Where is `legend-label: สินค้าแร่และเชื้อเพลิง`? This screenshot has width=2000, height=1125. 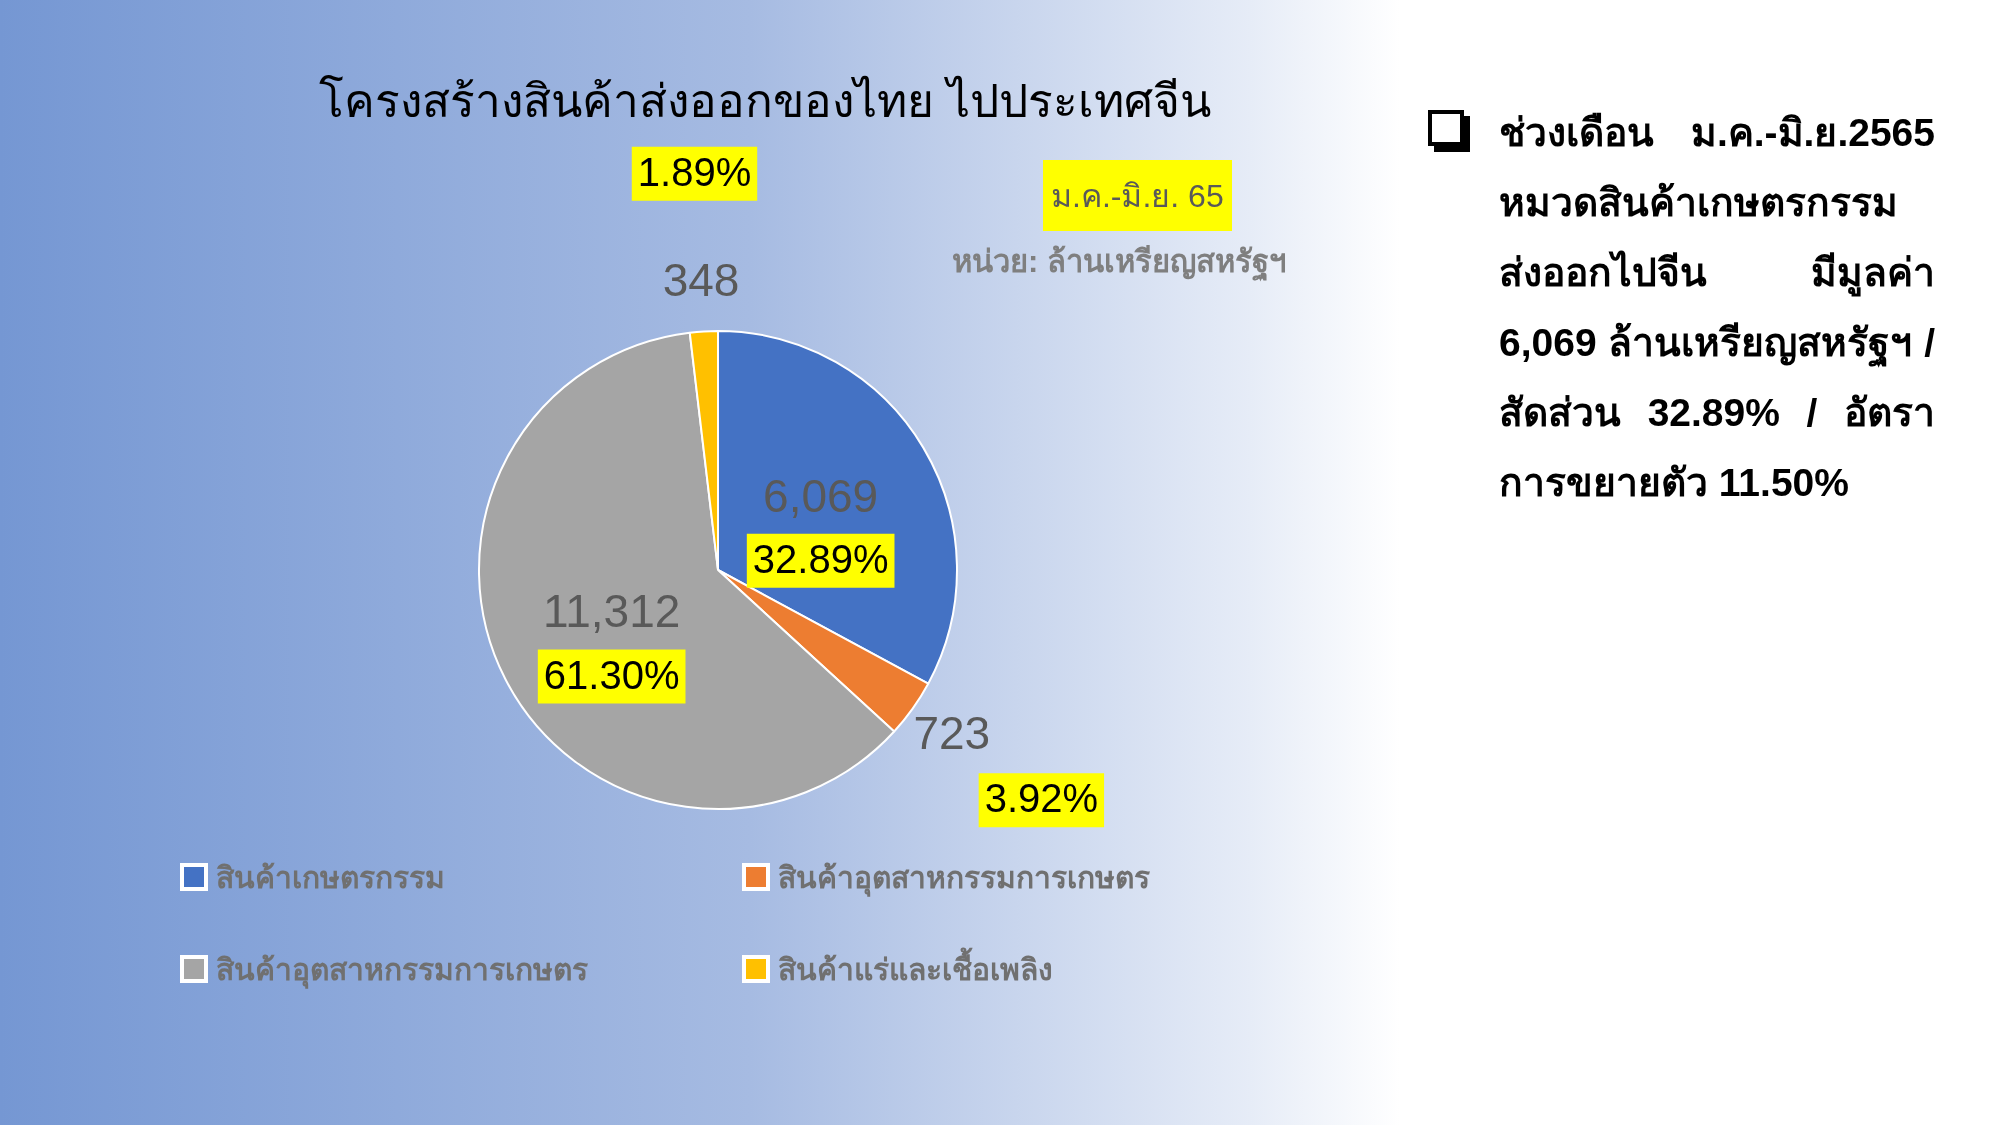 legend-label: สินค้าแร่และเชื้อเพลิง is located at coordinates (915, 967).